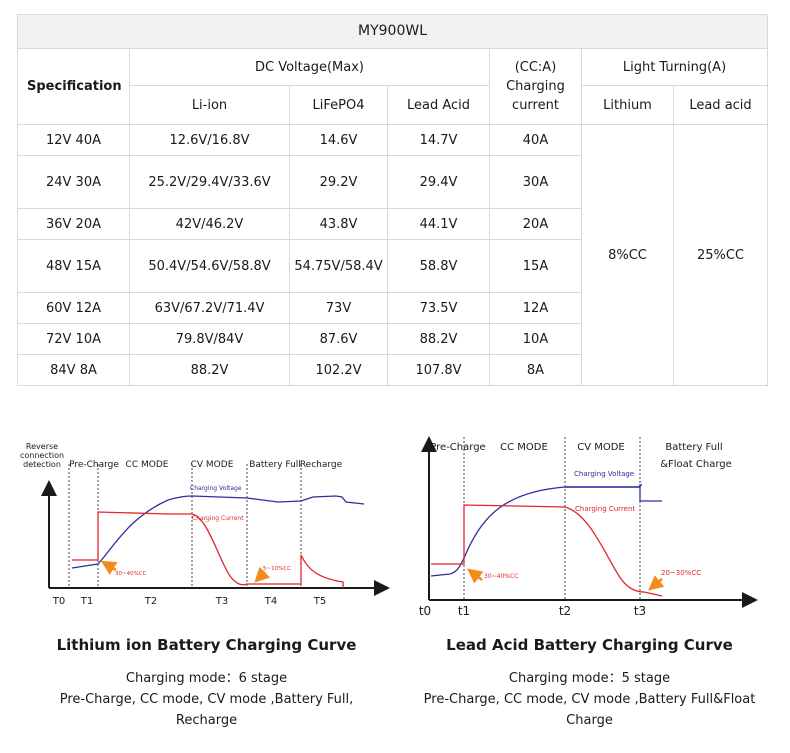 Image resolution: width=790 pixels, height=753 pixels. I want to click on cell-current: 40A, so click(535, 140).